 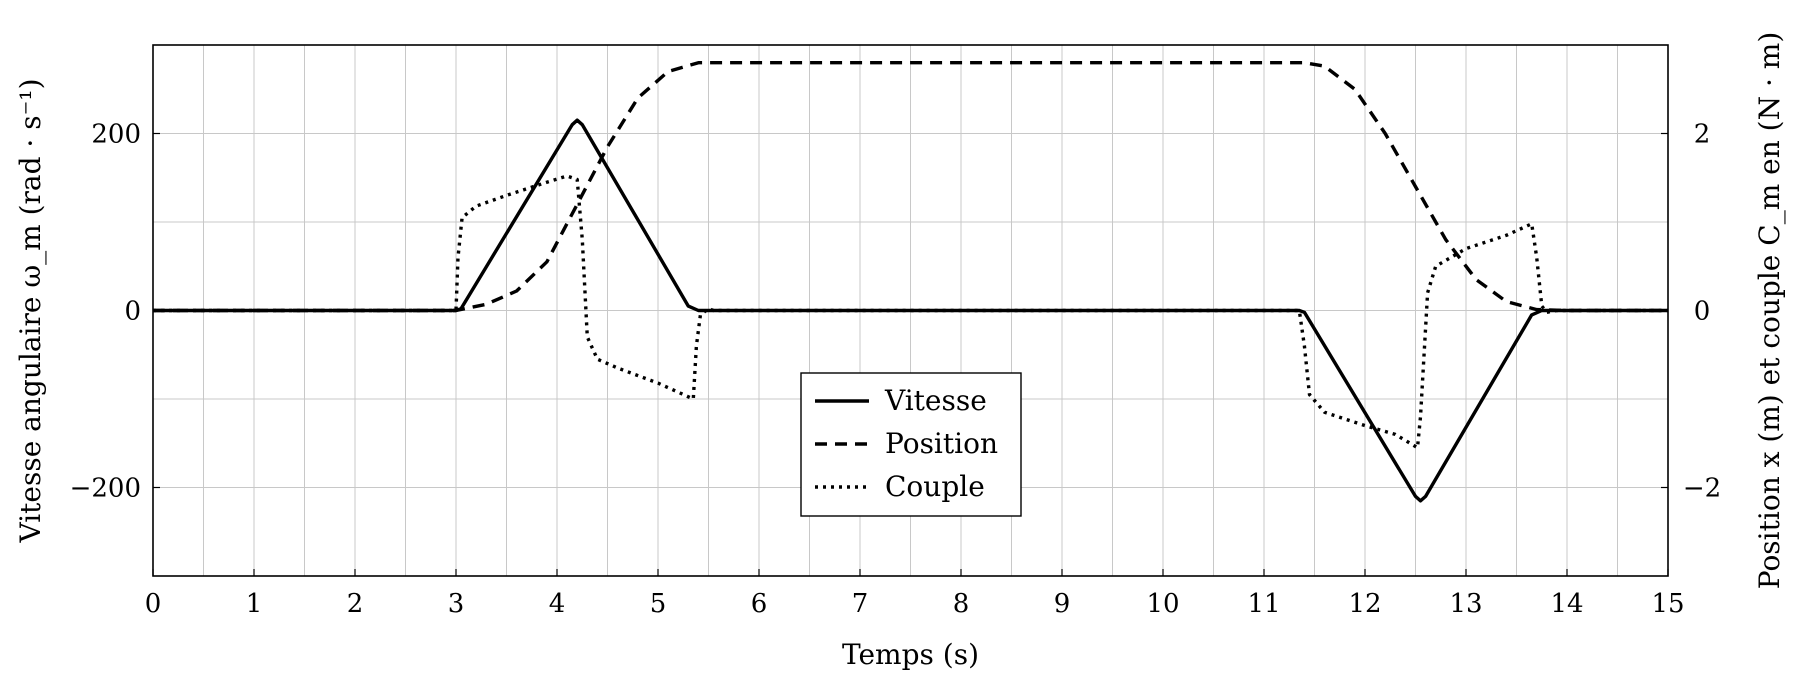 I want to click on x-tick-label: 3, so click(x=456, y=604).